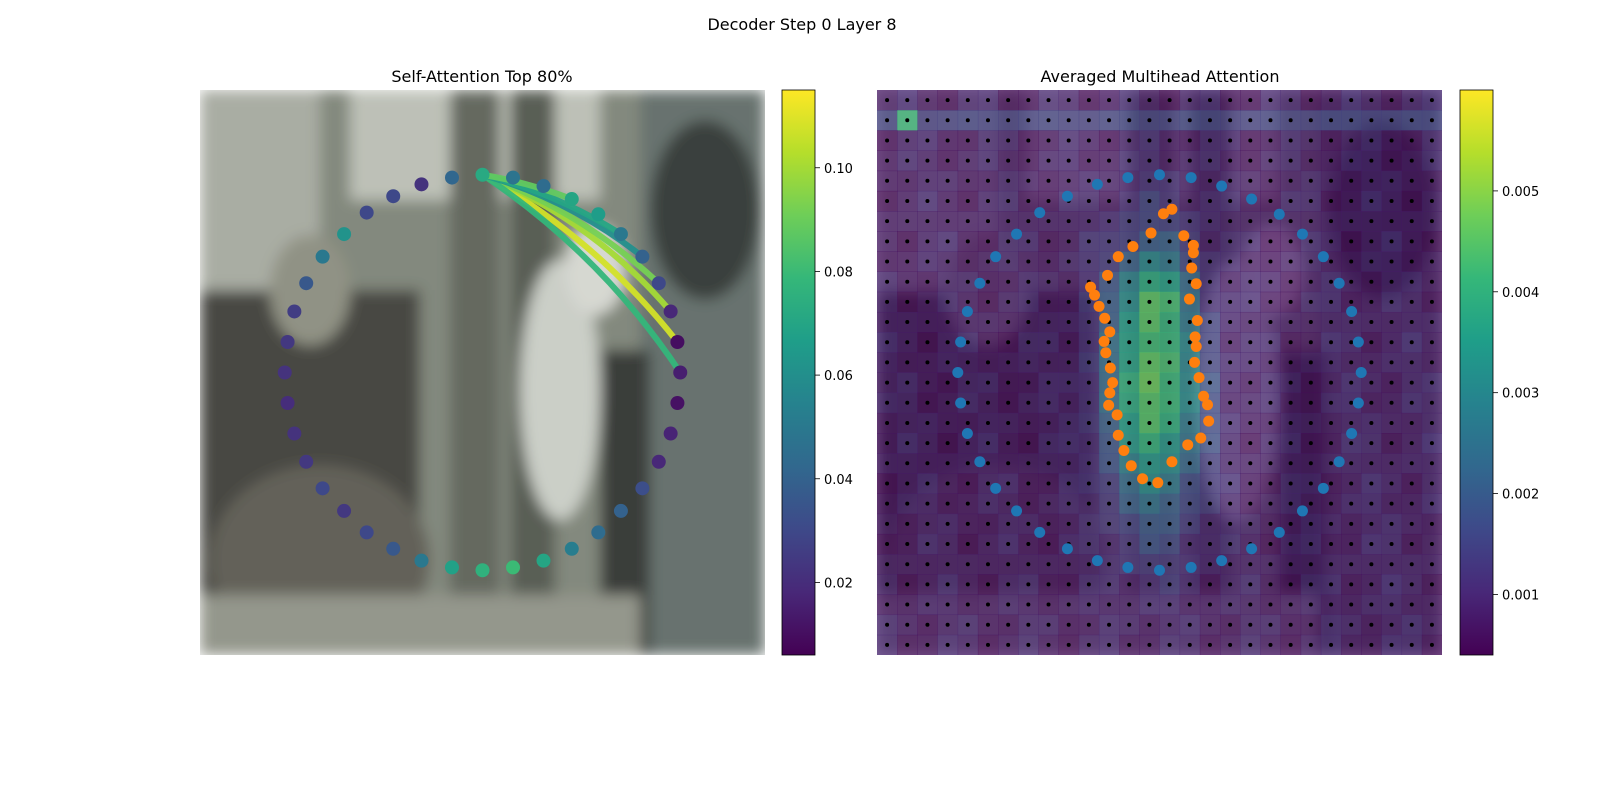  I want to click on attention-edge, so click(527, 187).